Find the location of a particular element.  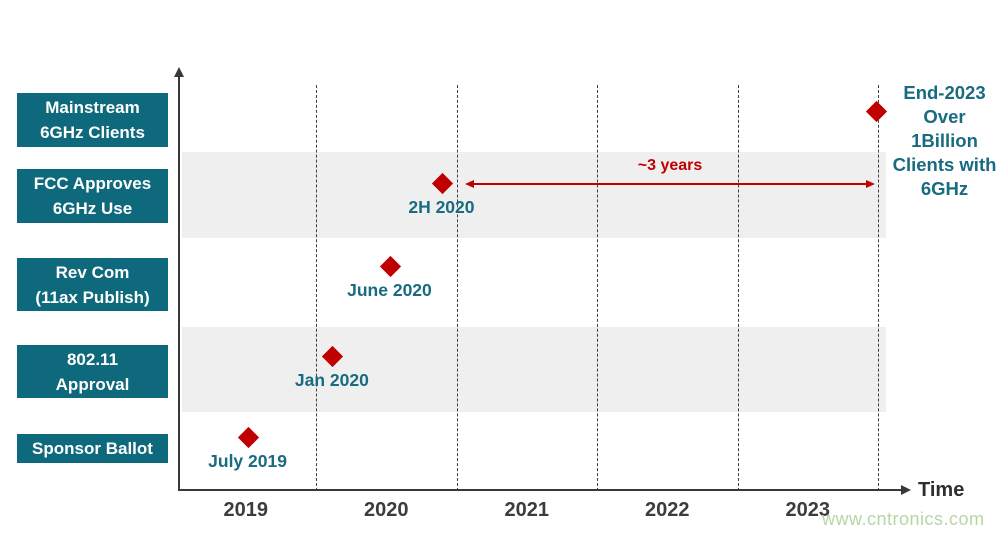

y-axis-arrowhead-icon is located at coordinates (179, 72).